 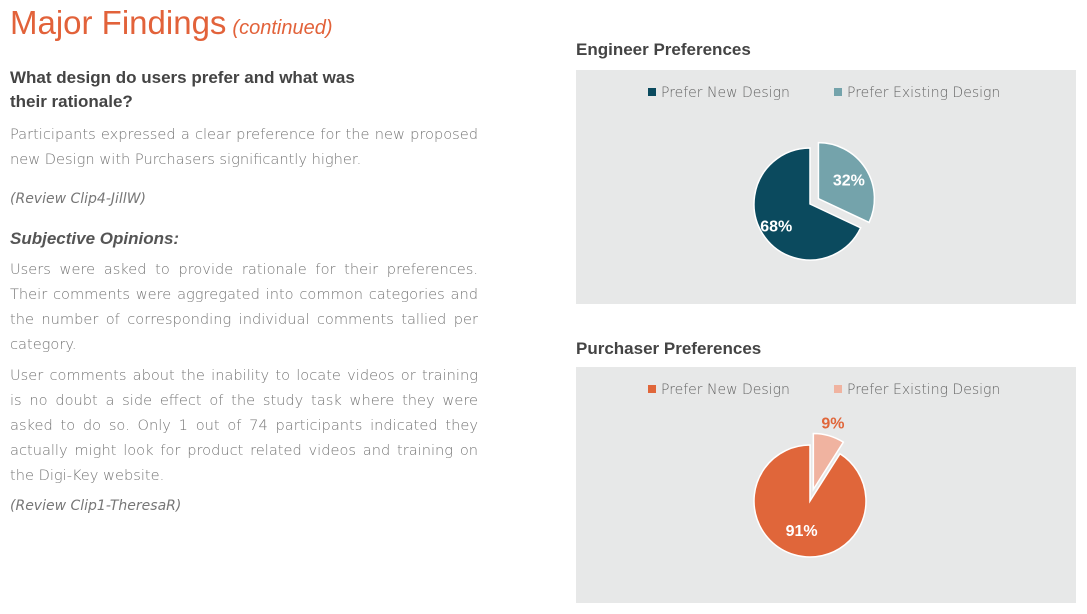 I want to click on engineer-pie-chart: 32% 68%, so click(x=814, y=201).